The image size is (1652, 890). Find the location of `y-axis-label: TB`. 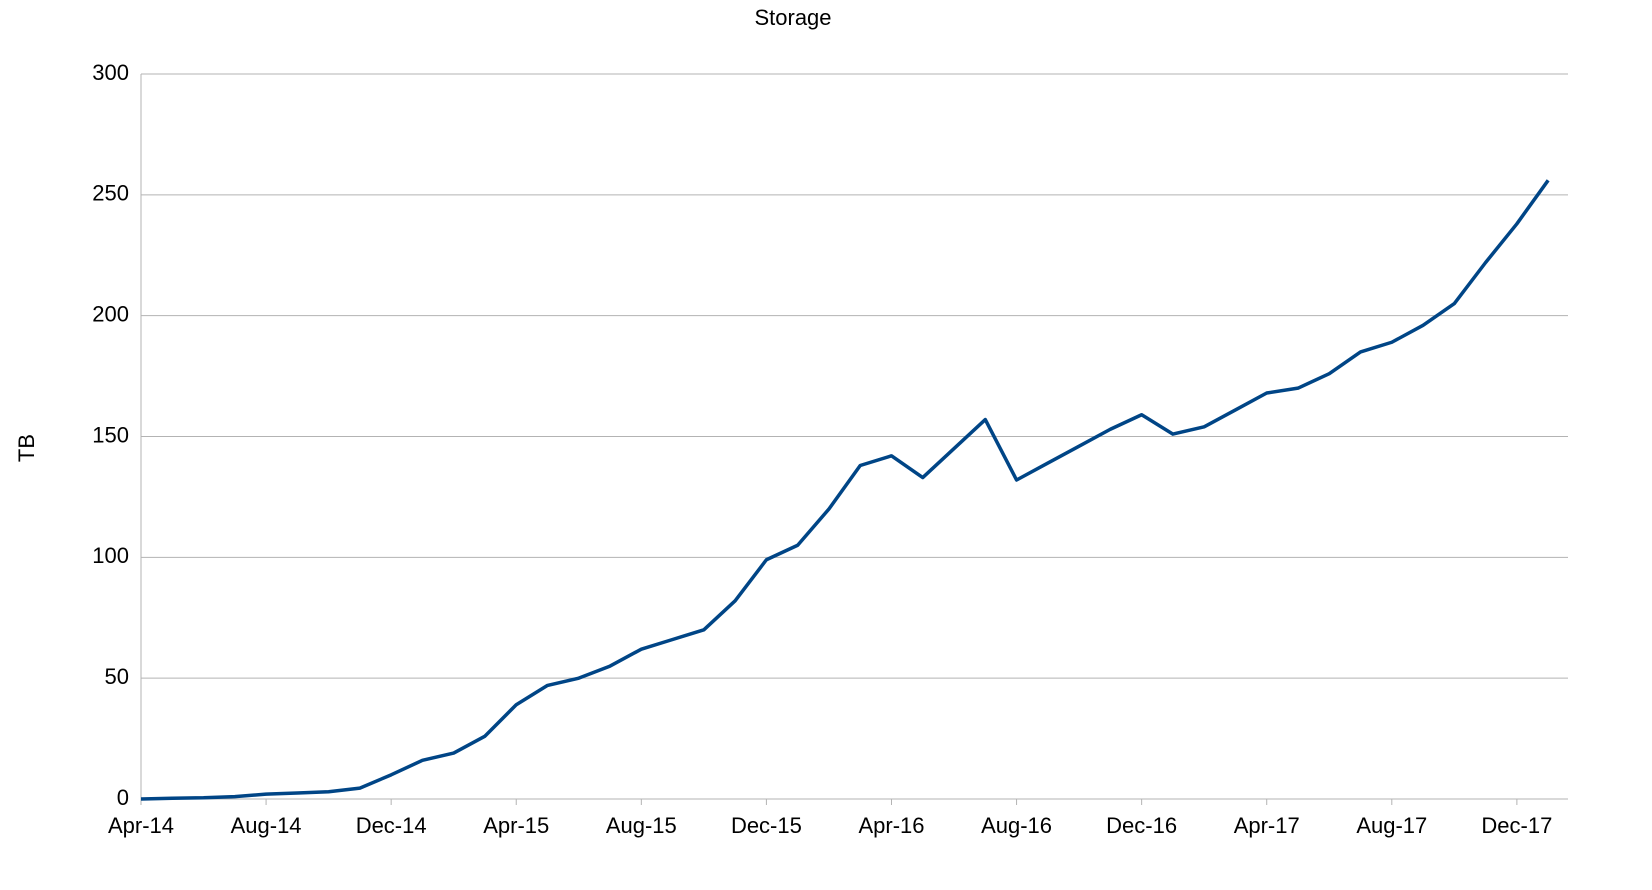

y-axis-label: TB is located at coordinates (26, 448).